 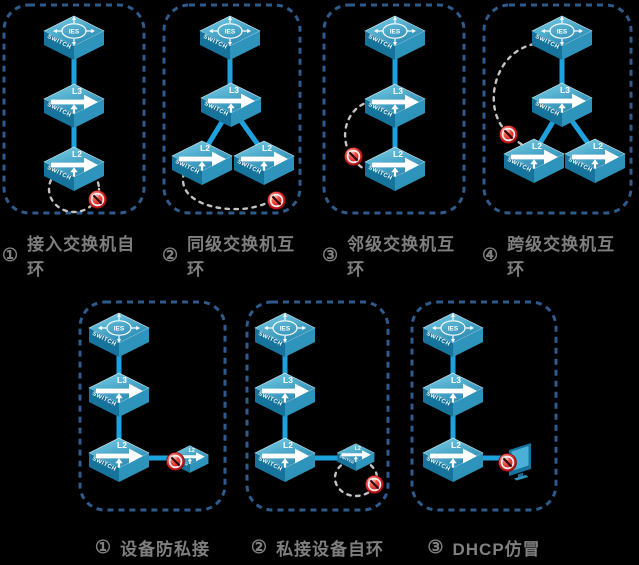 I want to click on caption-title: DHCP仿冒, so click(x=496, y=549).